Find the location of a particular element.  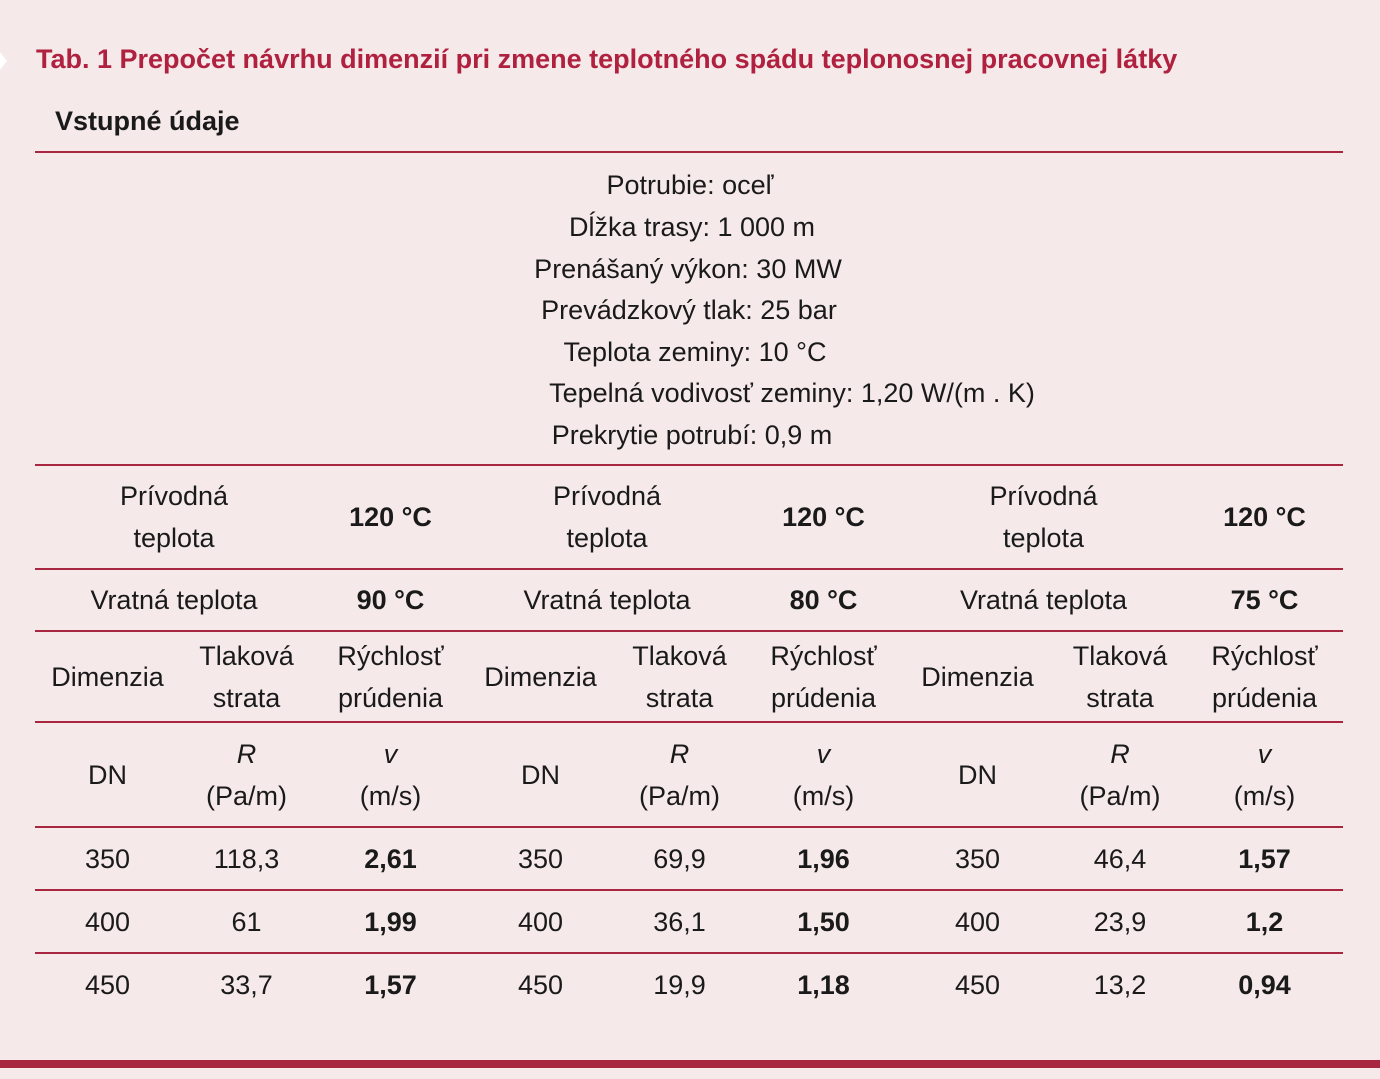

supply-temp-3: 120 °C is located at coordinates (1264, 517).